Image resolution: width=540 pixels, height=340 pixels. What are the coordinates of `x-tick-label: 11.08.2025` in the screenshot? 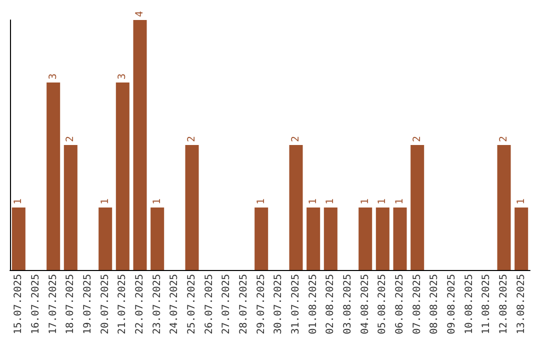 It's located at (486, 304).